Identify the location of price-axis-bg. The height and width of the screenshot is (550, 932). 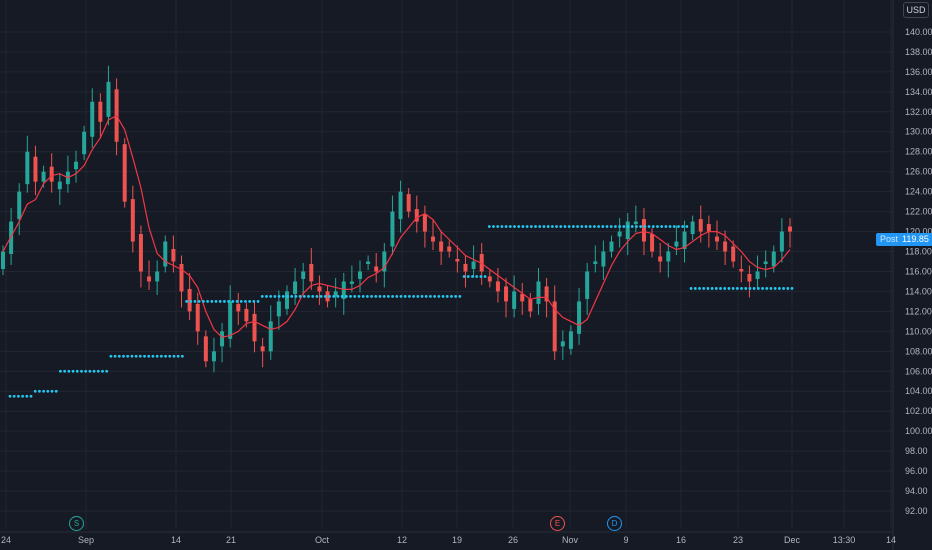
(912, 275).